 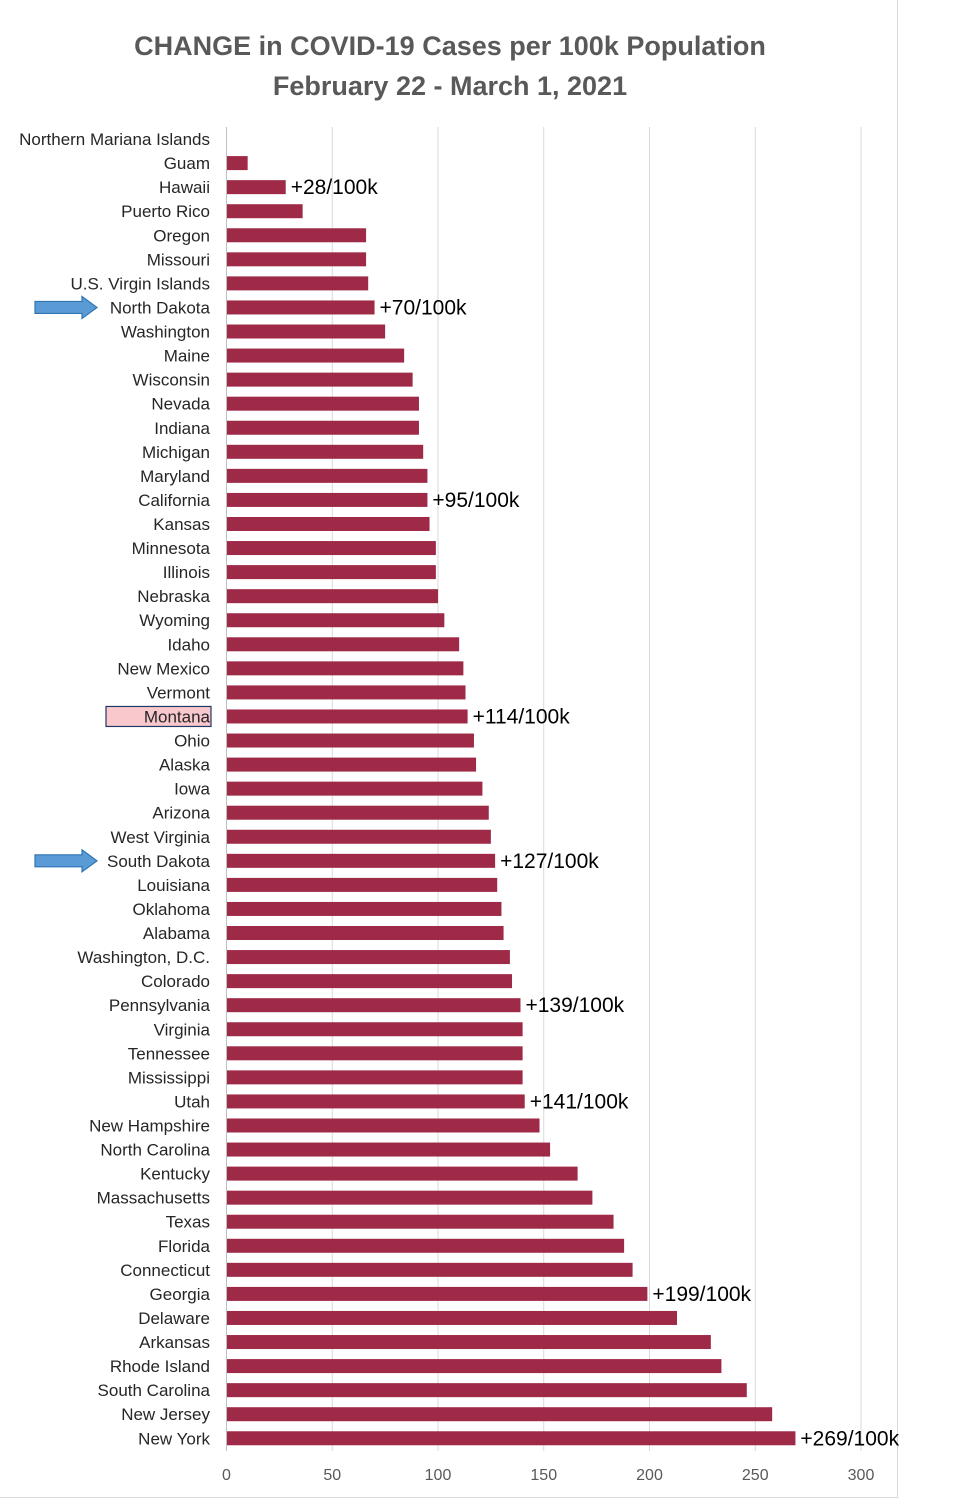 What do you see at coordinates (345, 668) in the screenshot?
I see `bar-new-mexico` at bounding box center [345, 668].